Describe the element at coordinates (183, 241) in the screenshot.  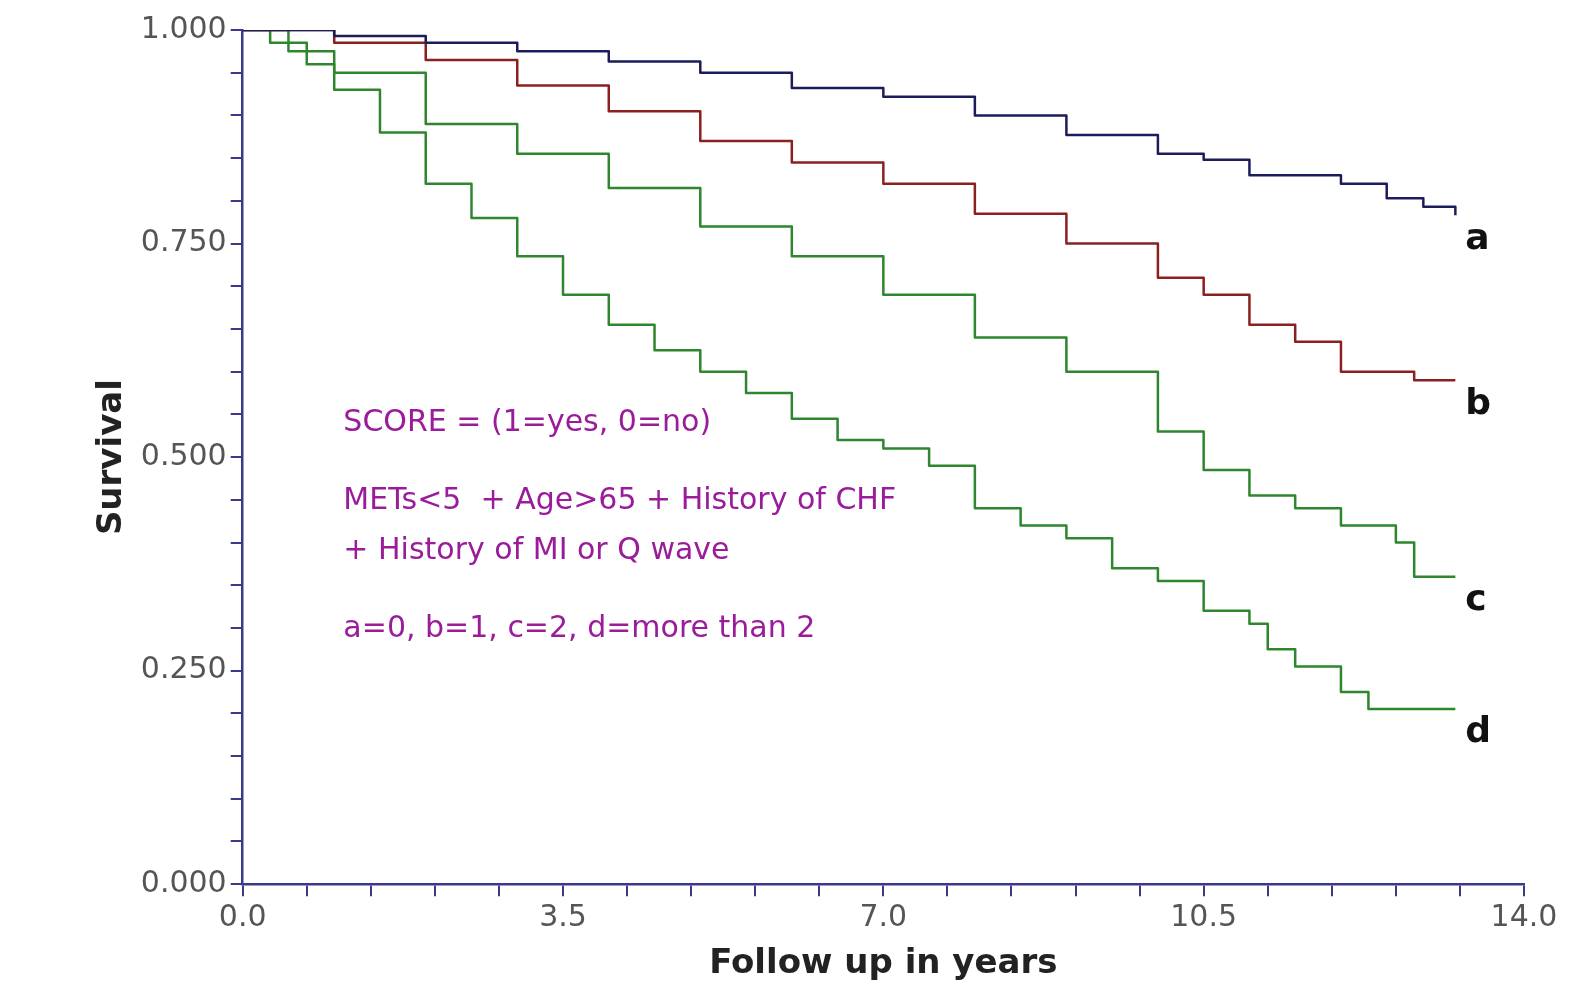
I see `y-tick-label: 0.750` at that location.